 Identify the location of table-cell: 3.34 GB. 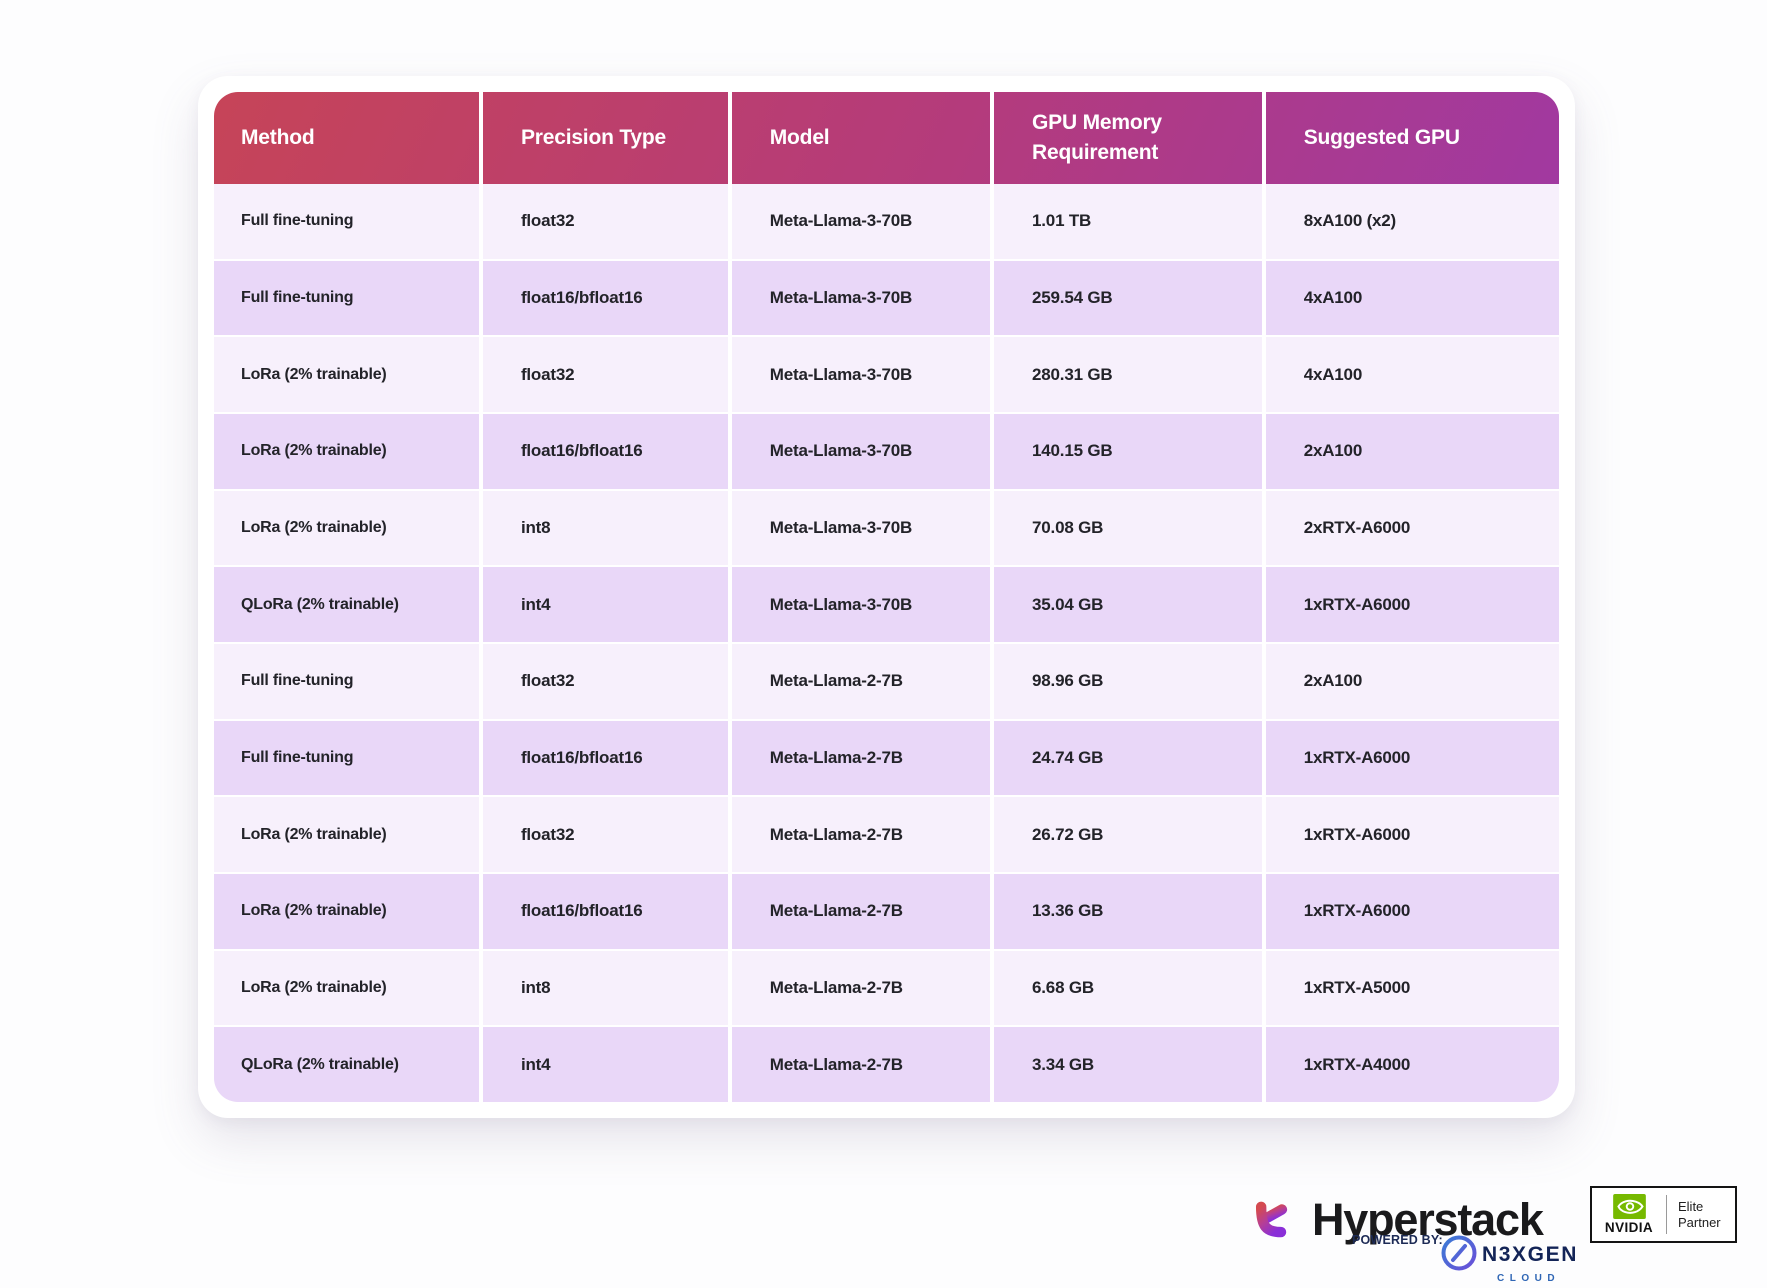
(1126, 1064).